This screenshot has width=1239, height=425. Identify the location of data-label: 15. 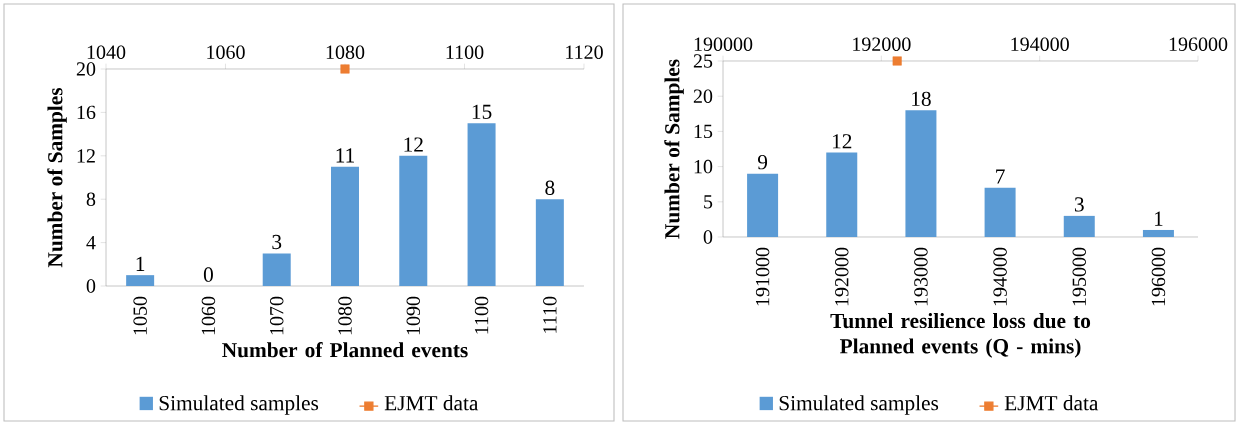
(482, 111).